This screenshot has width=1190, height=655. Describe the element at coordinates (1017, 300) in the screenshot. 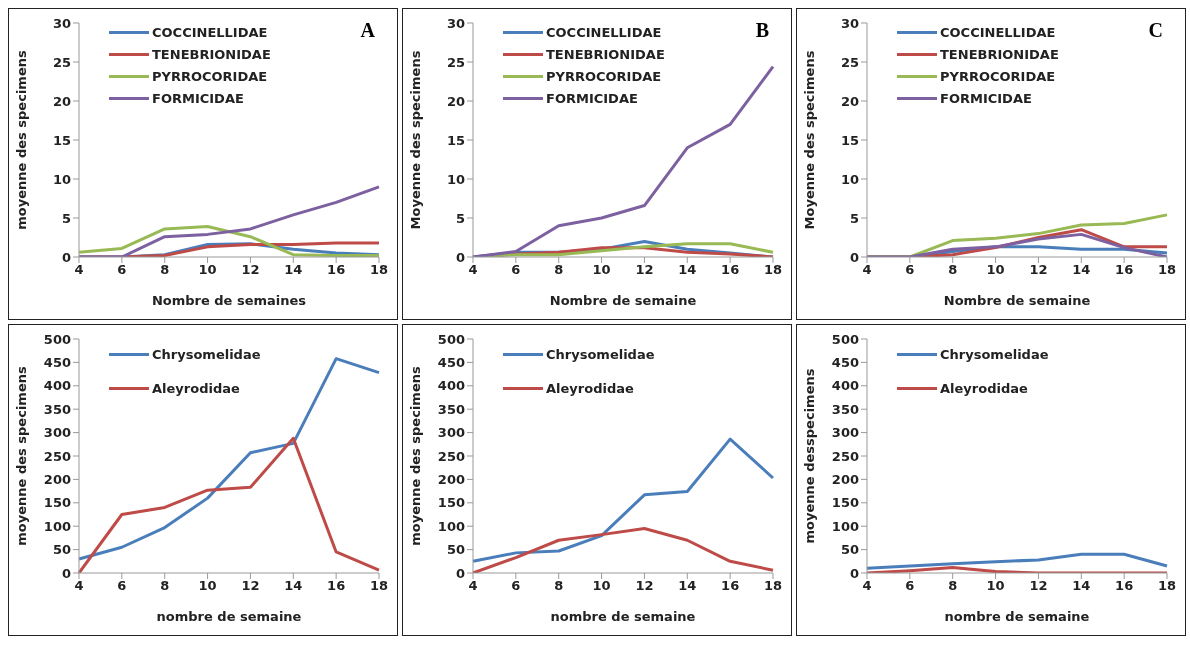

I see `x-axis-title: Nombre de semaine` at that location.